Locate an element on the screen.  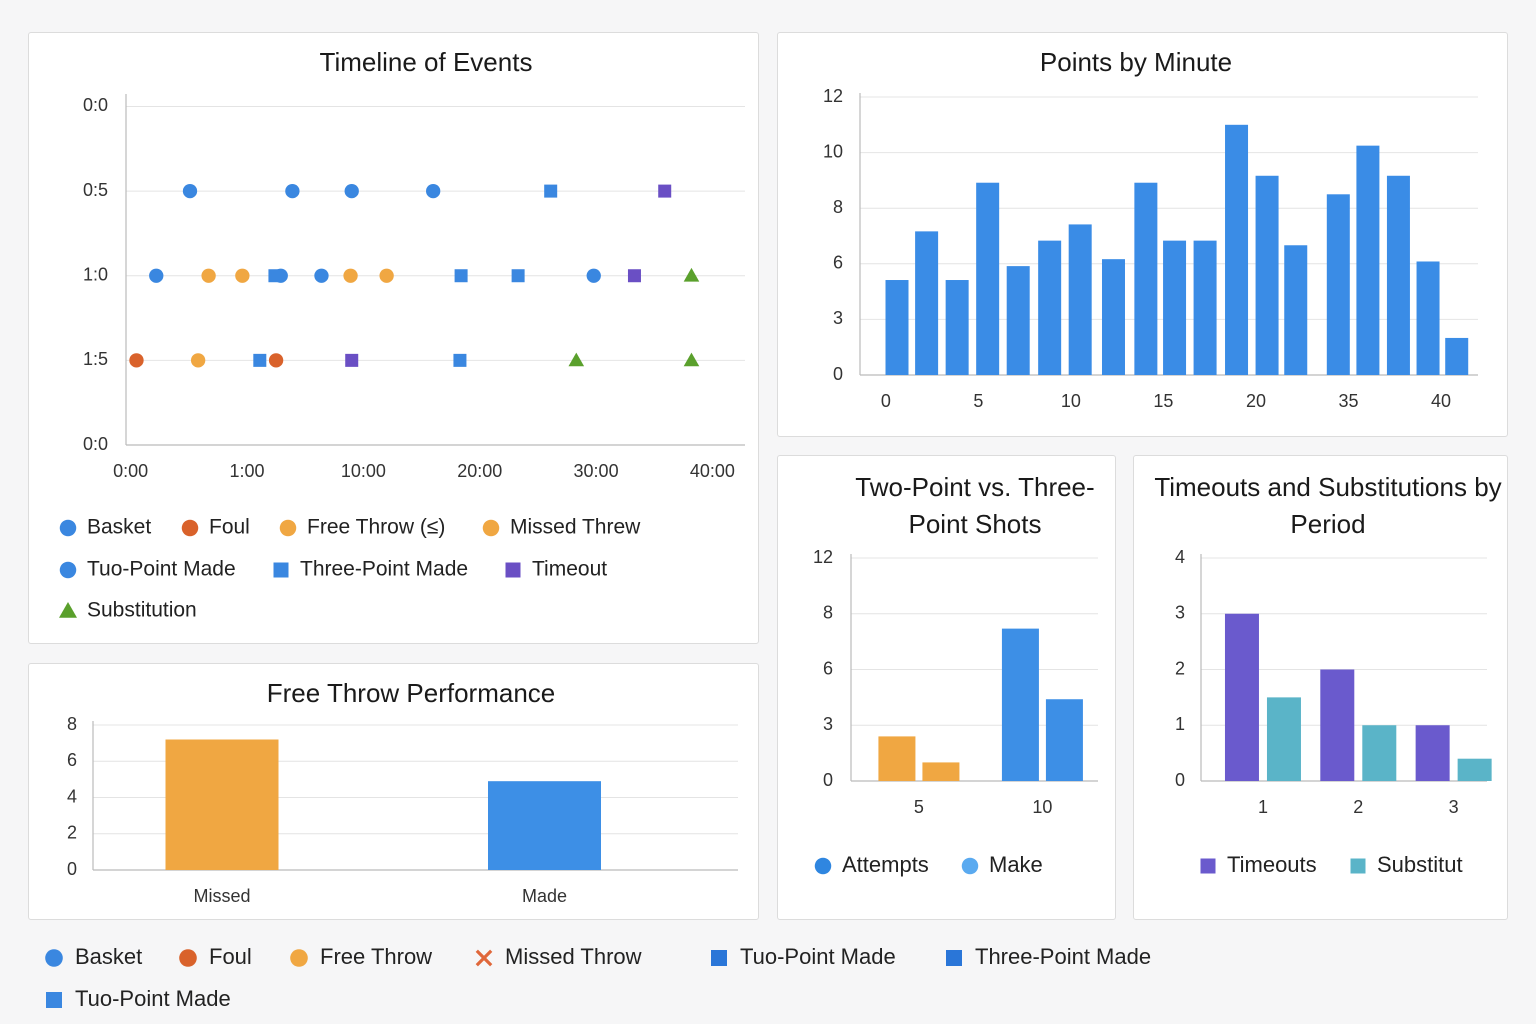
y-tick-label: 1:0 is located at coordinates (95, 274).